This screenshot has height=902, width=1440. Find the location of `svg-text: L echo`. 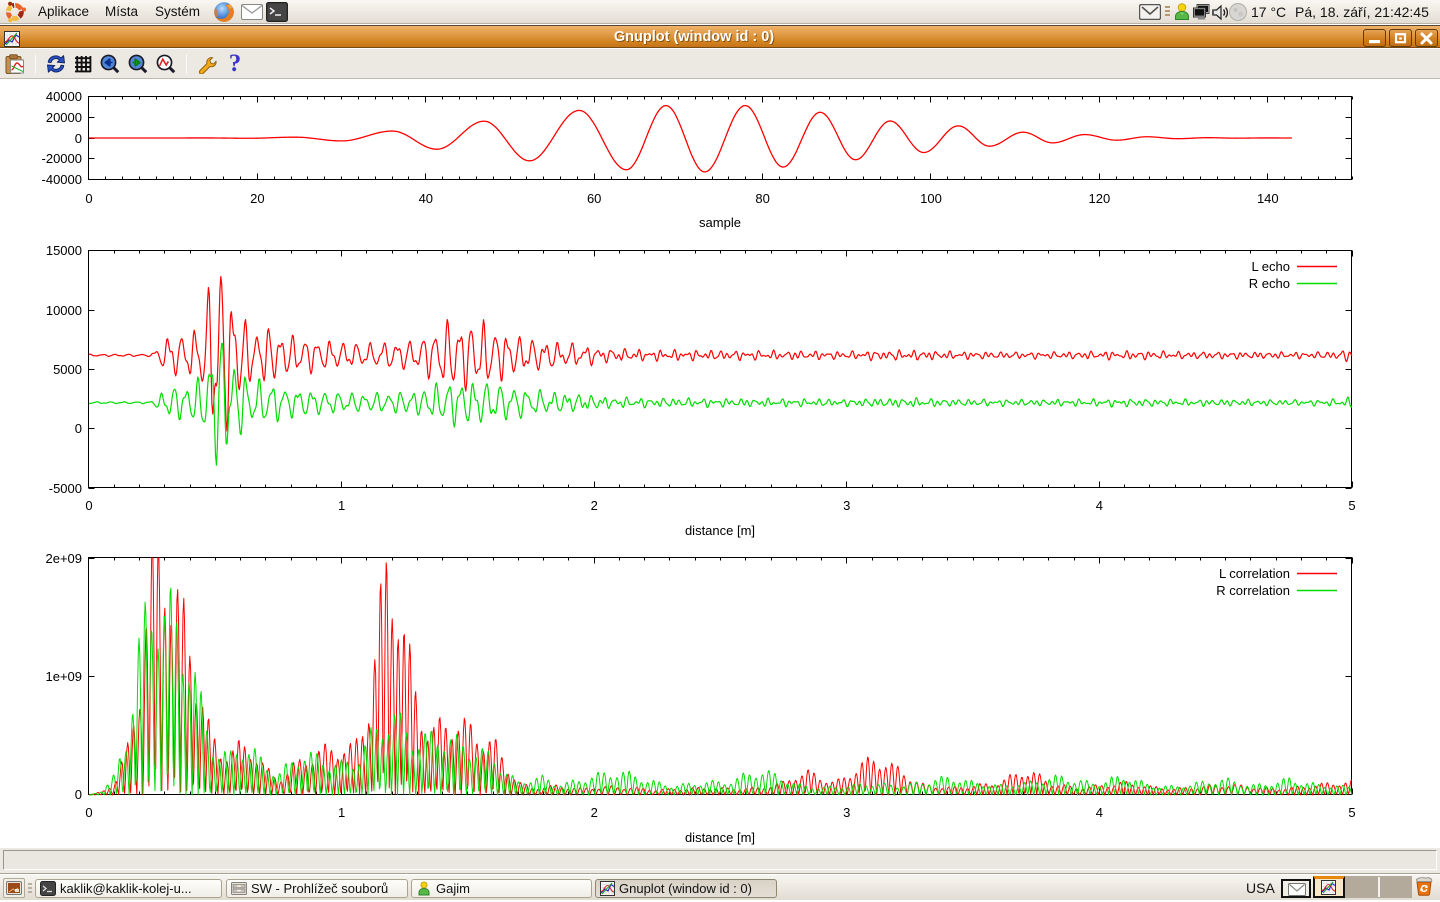

svg-text: L echo is located at coordinates (1270, 266).